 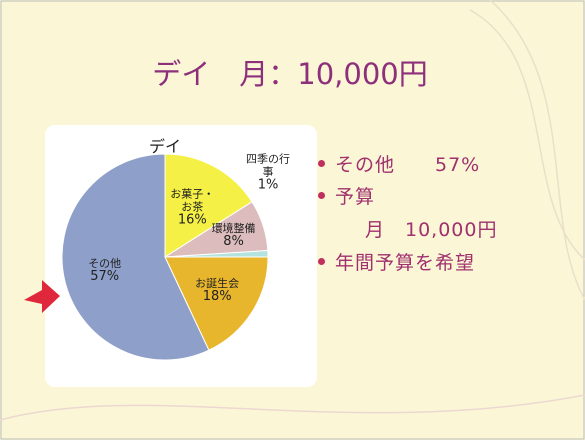 What do you see at coordinates (217, 297) in the screenshot?
I see `slice-value: 18%` at bounding box center [217, 297].